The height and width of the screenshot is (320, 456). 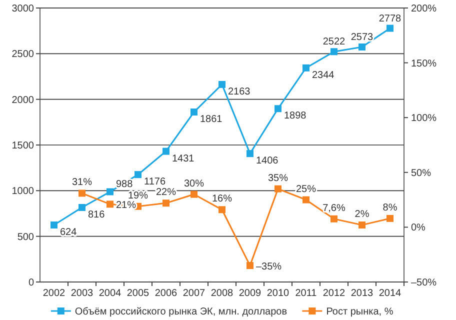 I want to click on data-label: 16%, so click(x=222, y=199).